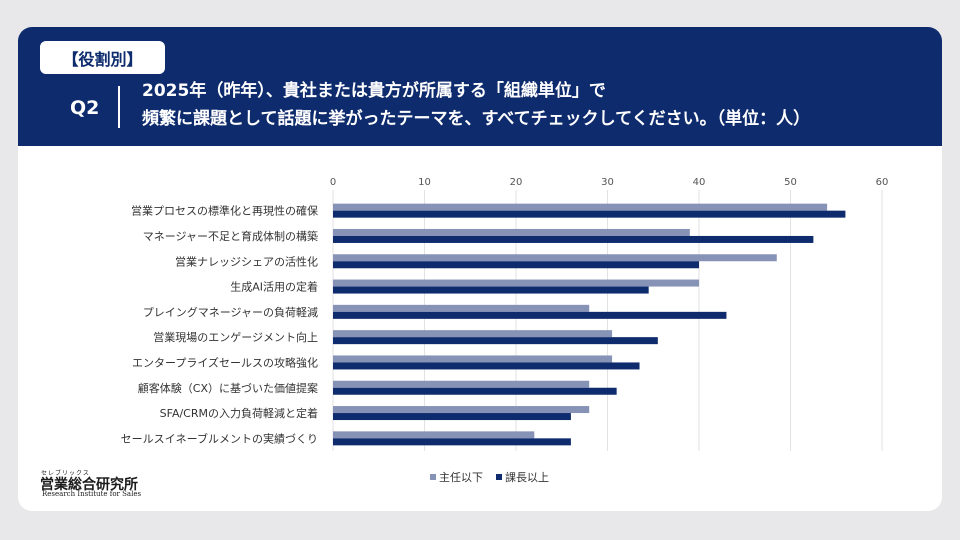 The width and height of the screenshot is (960, 540). Describe the element at coordinates (424, 182) in the screenshot. I see `x-tick-label: 10` at that location.